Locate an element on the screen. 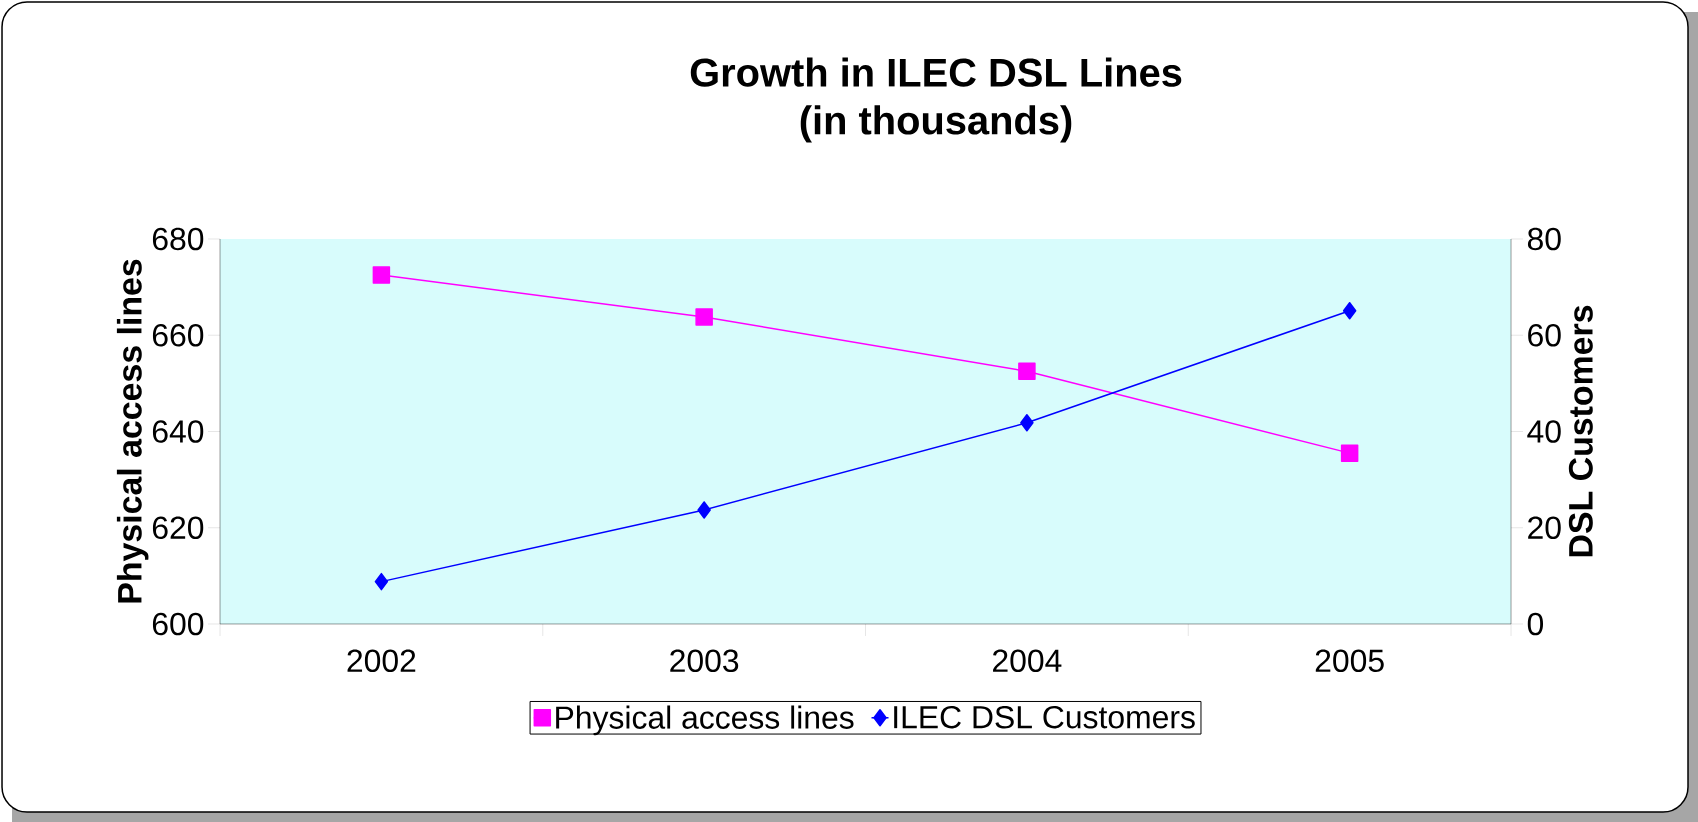  y2-tick-label: 40 is located at coordinates (1544, 431).